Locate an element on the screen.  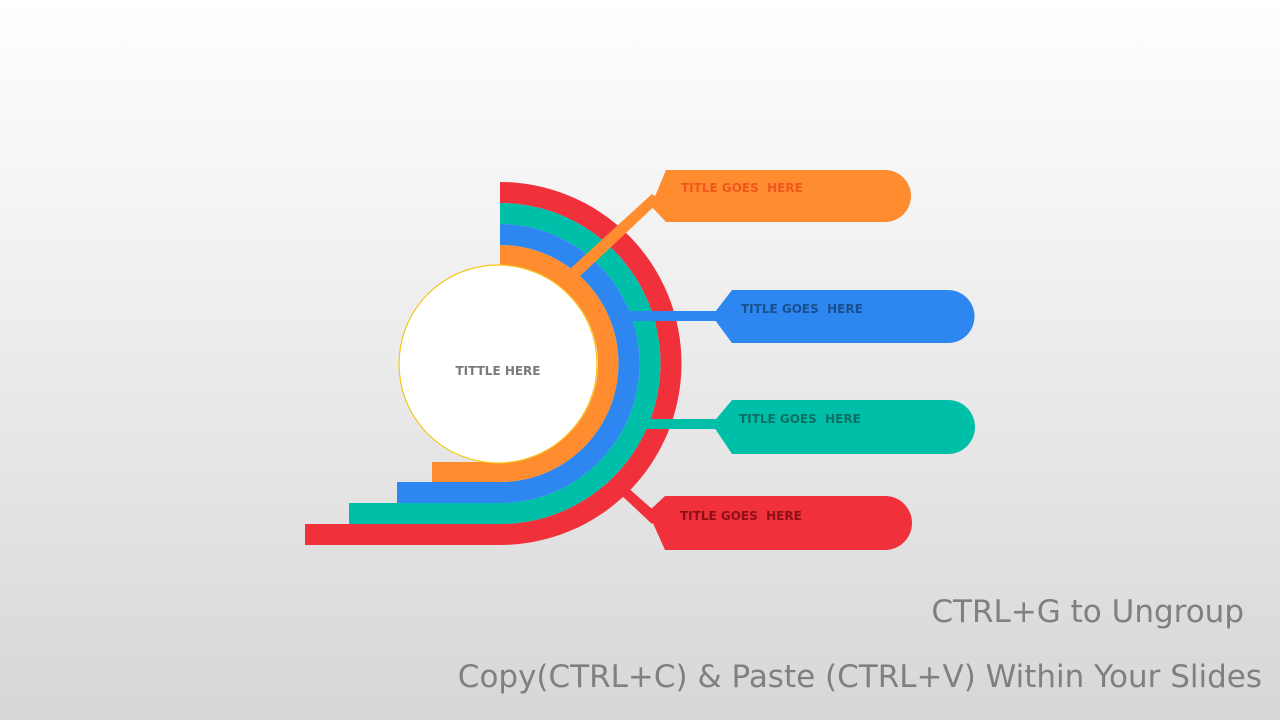
connector-orange is located at coordinates (616, 236).